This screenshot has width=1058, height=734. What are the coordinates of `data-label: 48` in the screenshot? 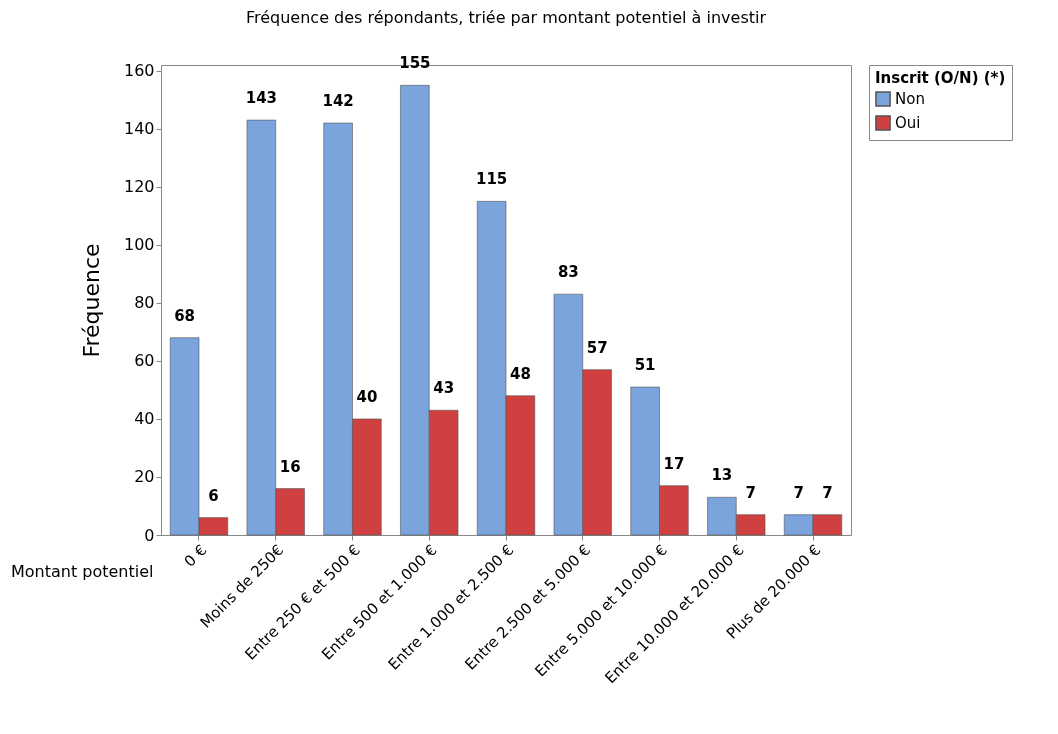 It's located at (520, 373).